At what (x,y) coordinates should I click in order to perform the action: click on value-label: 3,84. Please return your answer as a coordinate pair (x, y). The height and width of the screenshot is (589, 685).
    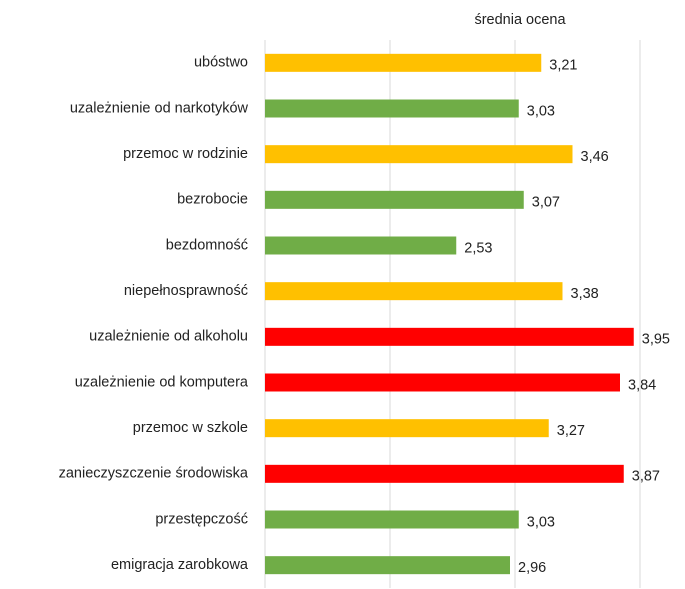
    Looking at the image, I should click on (642, 385).